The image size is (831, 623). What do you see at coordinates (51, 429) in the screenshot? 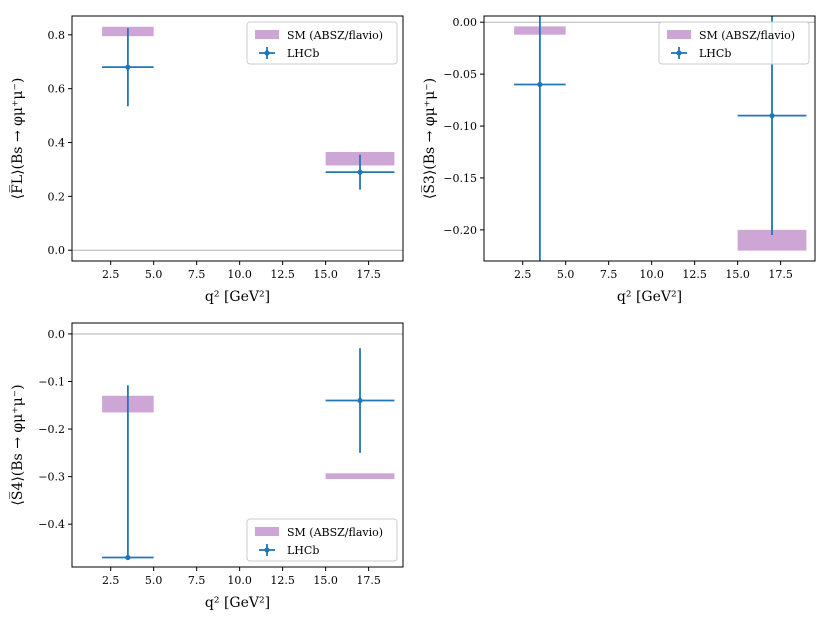
I see `y-tick-label: −0.2` at bounding box center [51, 429].